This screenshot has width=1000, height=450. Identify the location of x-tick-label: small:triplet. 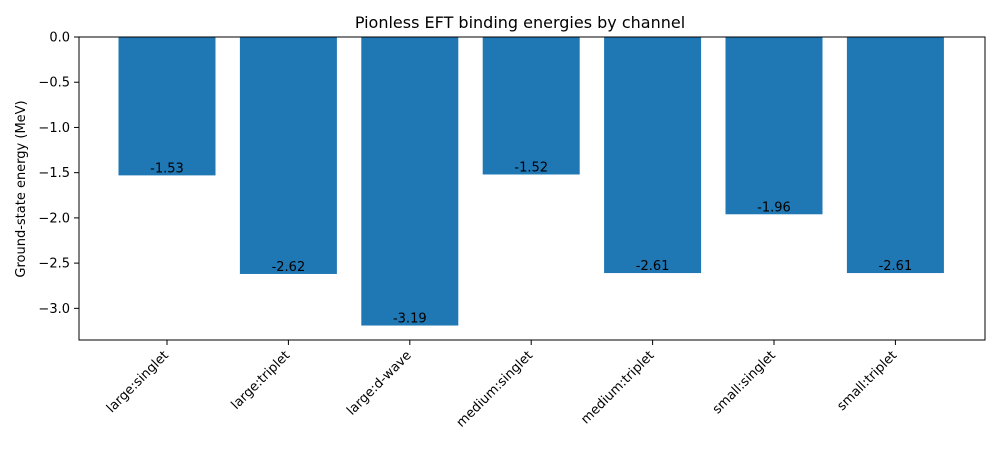
(867, 381).